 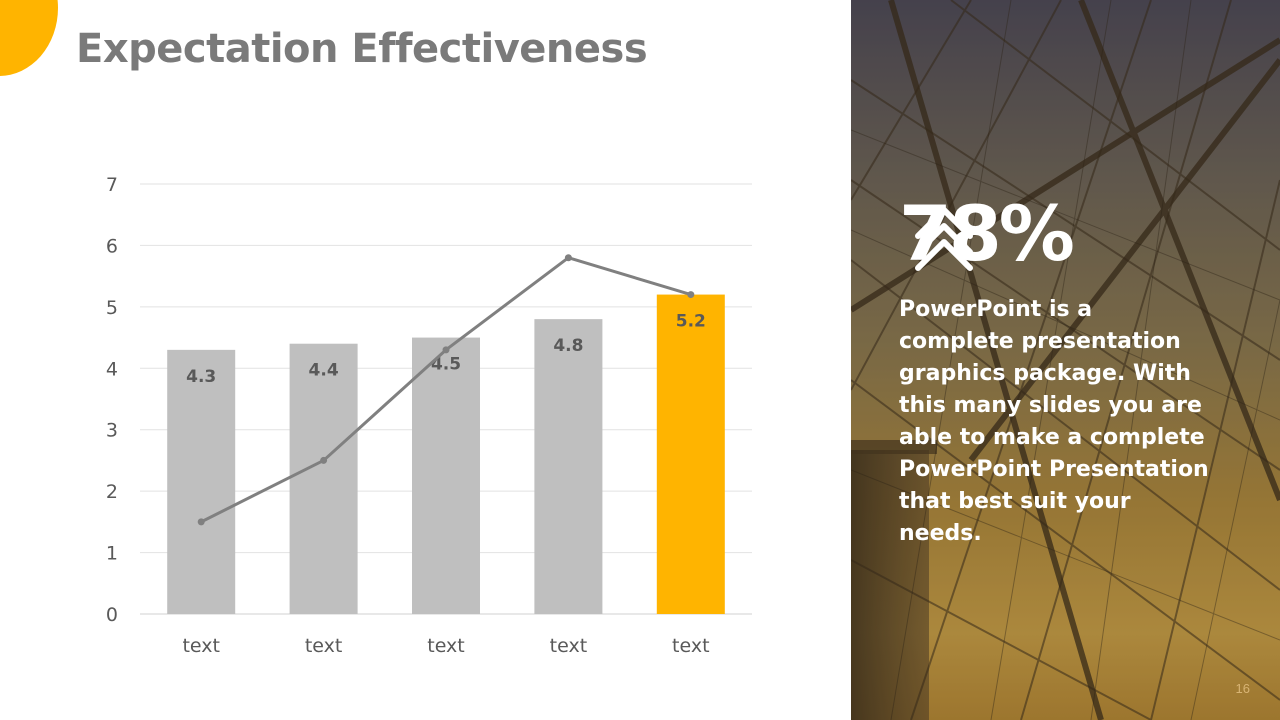 I want to click on x-axis-ticks: text text text text text, so click(x=445, y=646).